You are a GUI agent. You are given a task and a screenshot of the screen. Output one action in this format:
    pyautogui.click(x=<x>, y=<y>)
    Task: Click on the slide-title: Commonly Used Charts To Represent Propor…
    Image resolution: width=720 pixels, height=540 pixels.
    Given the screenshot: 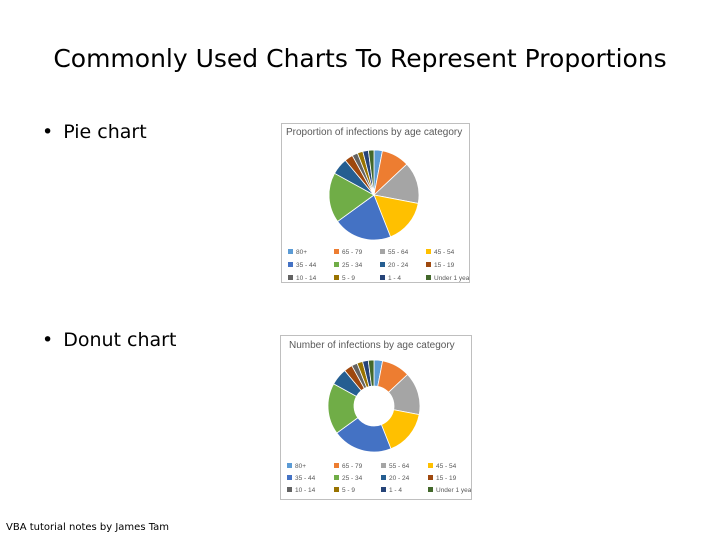 What is the action you would take?
    pyautogui.click(x=360, y=58)
    